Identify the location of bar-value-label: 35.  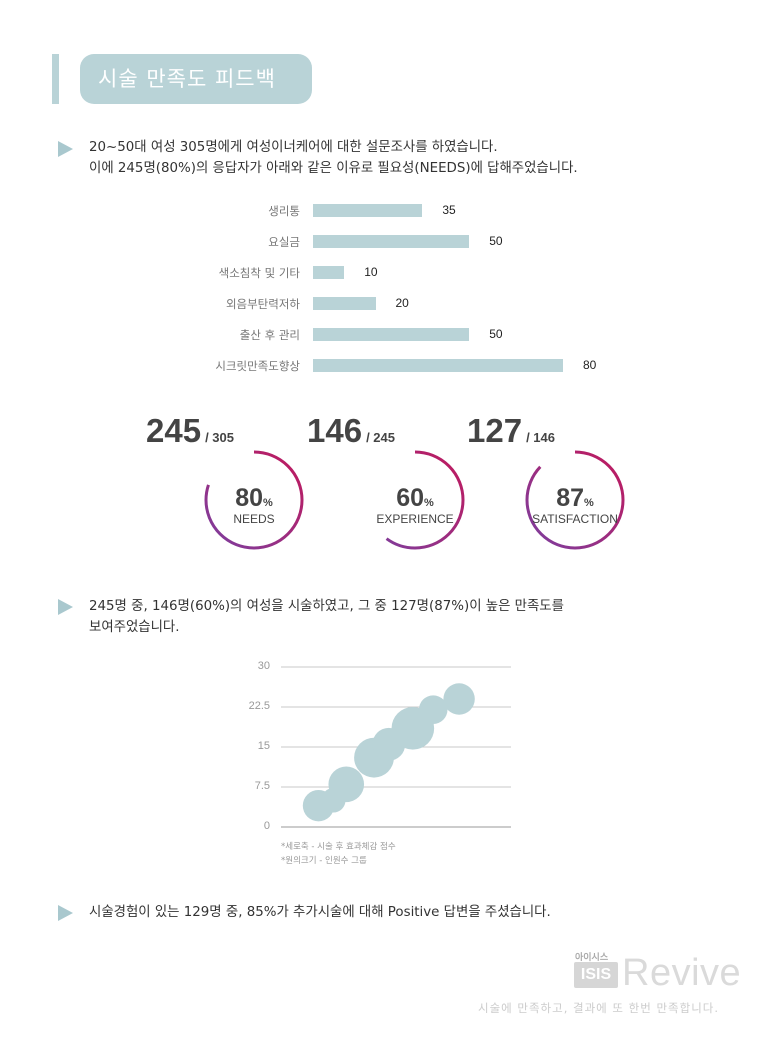
(449, 210).